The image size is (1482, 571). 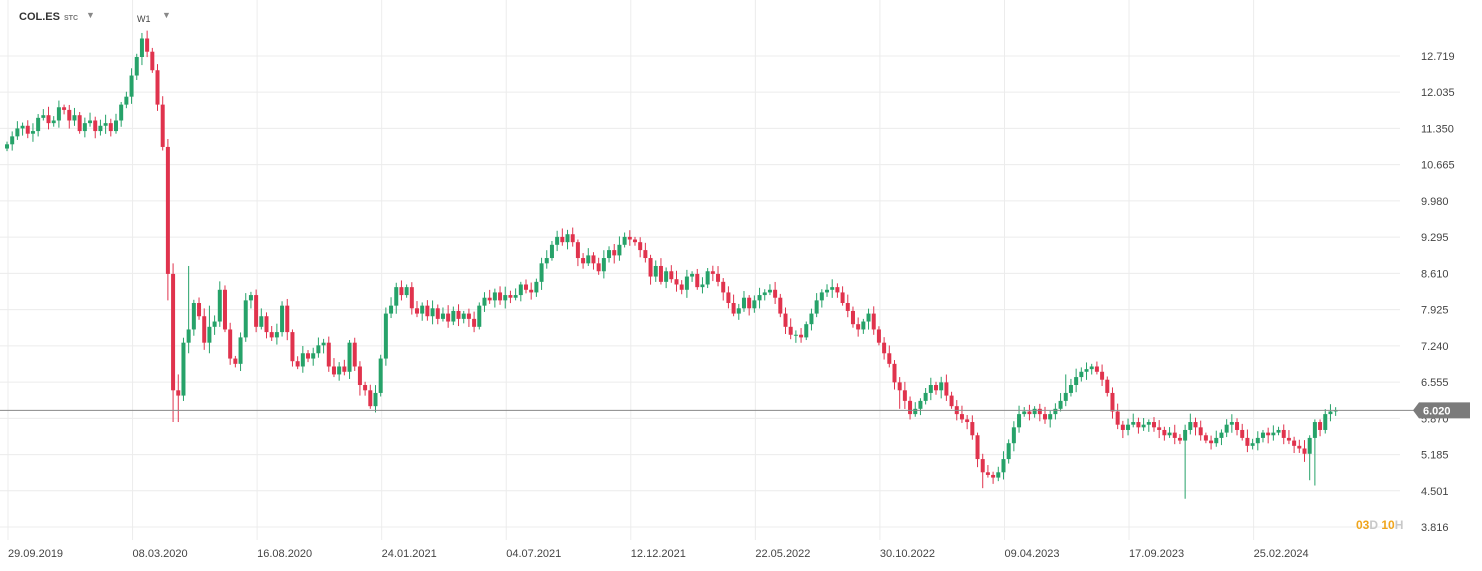 I want to click on symbol-label: COL.ES, so click(x=39, y=17).